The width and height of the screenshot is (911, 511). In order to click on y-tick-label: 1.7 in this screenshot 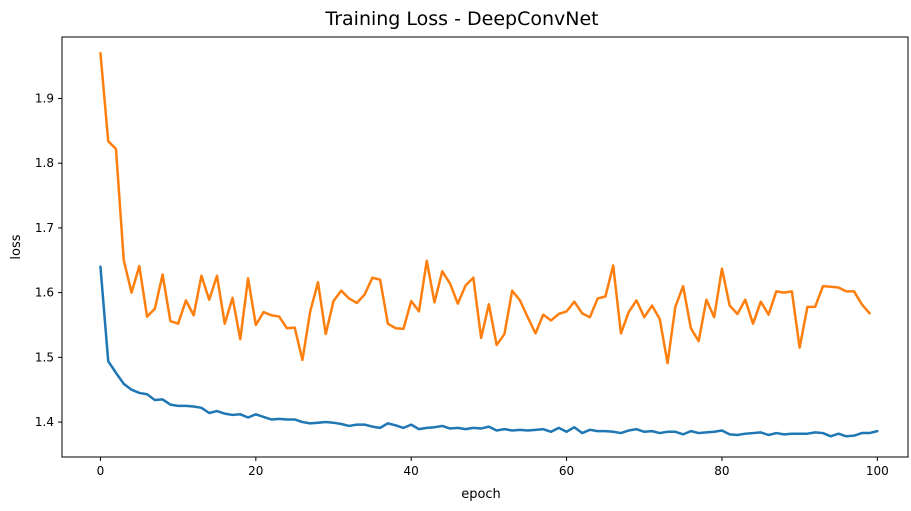, I will do `click(44, 228)`.